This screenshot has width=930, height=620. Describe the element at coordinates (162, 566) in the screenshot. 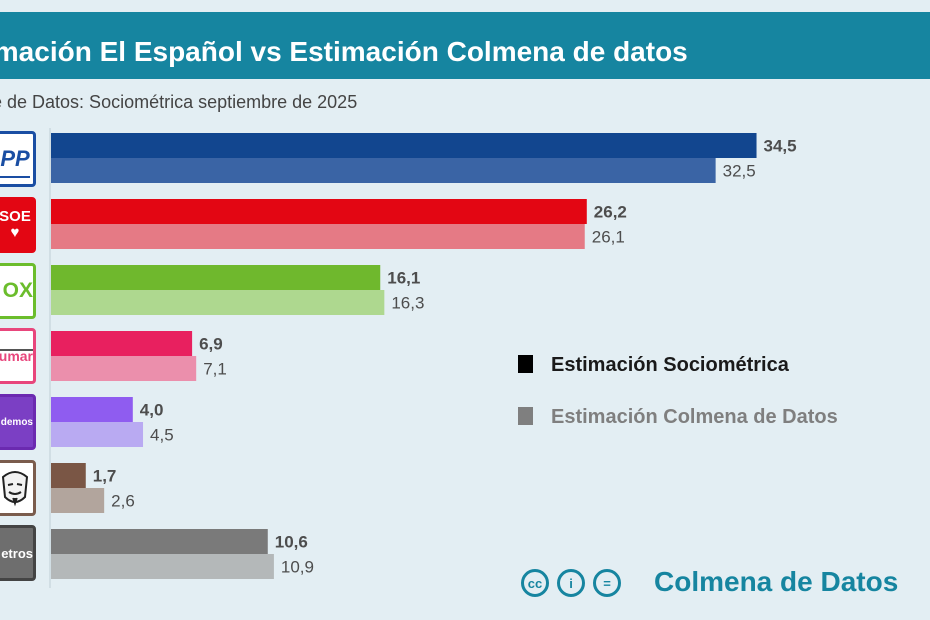

I see `bar-otros-colmena` at that location.